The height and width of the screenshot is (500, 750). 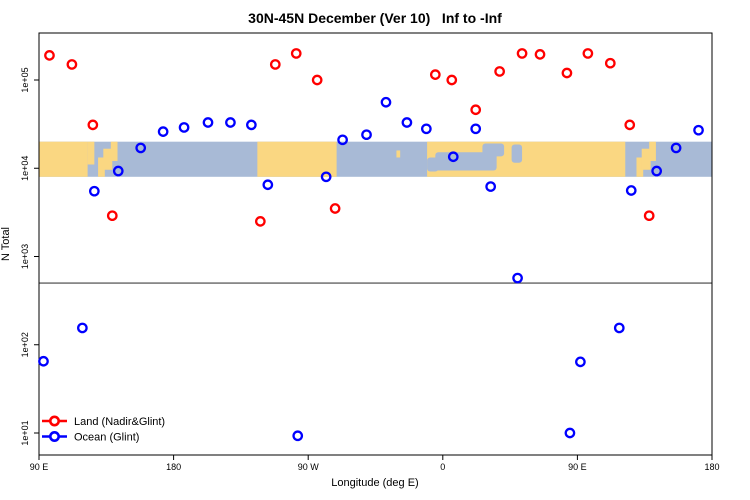 What do you see at coordinates (25, 79) in the screenshot?
I see `y-tick-label: 1e+05` at bounding box center [25, 79].